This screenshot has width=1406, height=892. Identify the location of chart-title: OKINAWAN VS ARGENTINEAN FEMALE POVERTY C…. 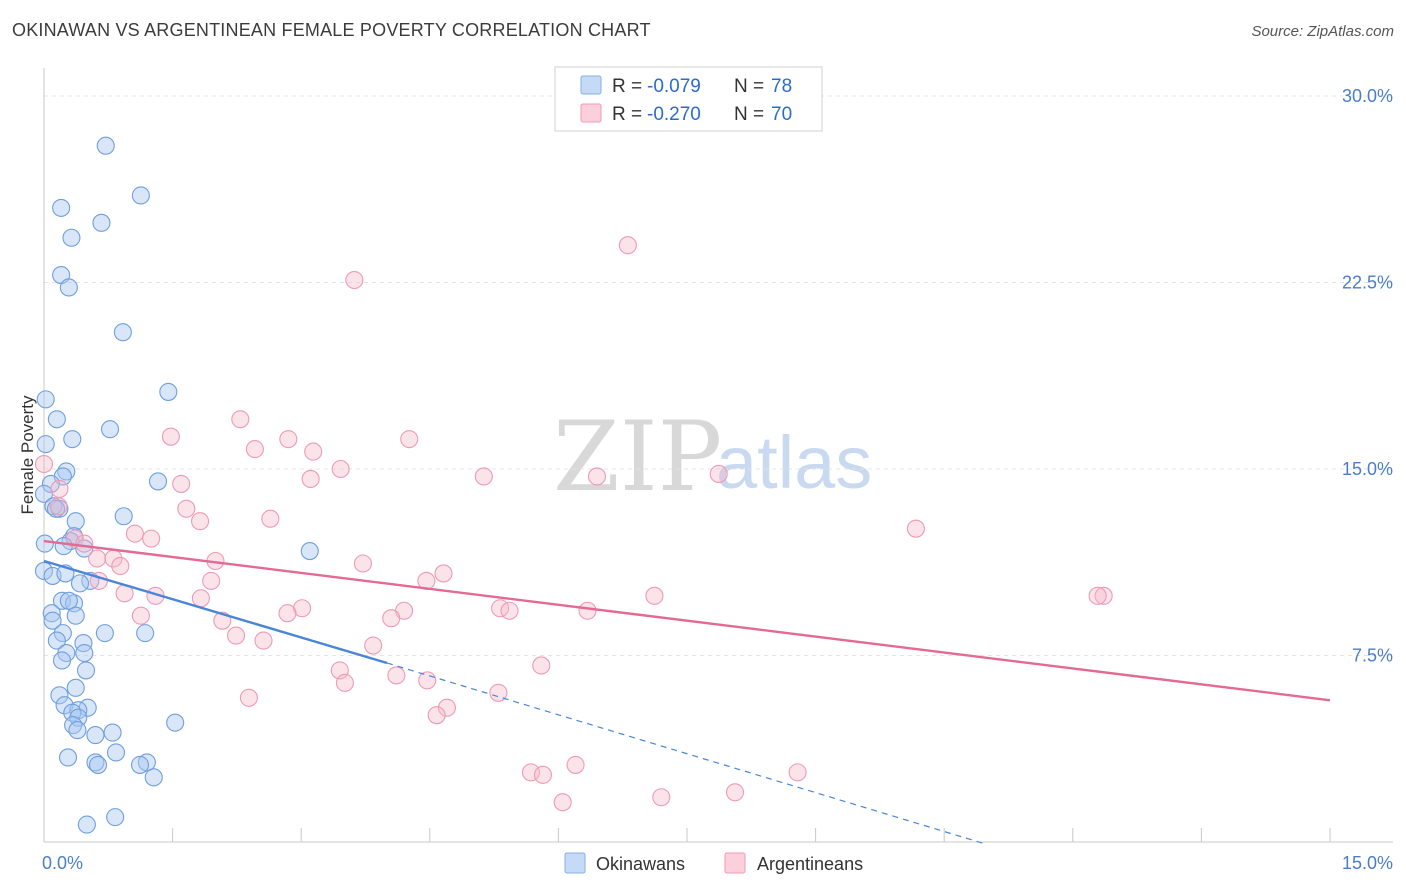
(331, 30).